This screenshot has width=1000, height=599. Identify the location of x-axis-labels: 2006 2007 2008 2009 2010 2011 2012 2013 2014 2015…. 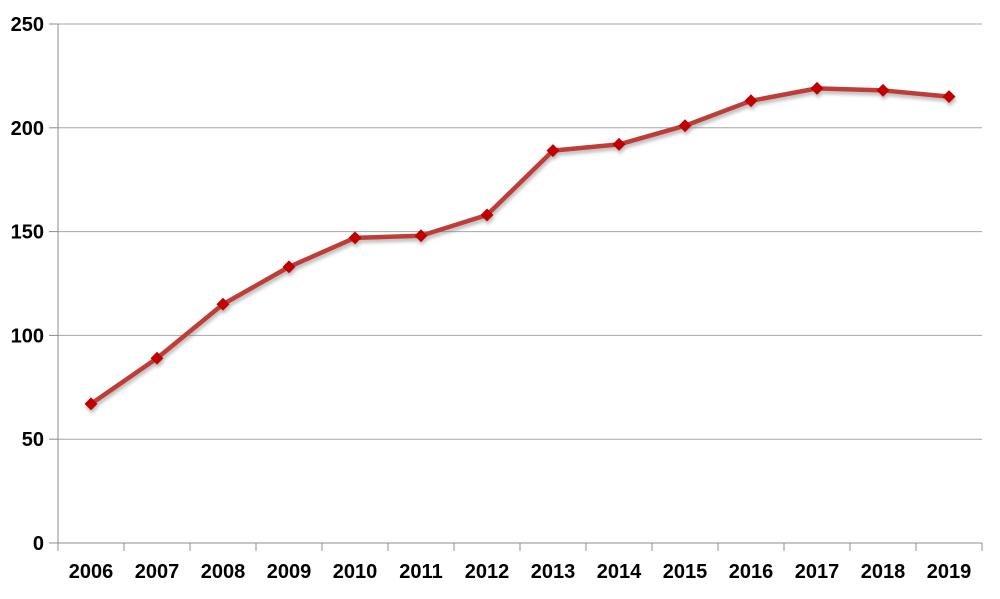
(520, 572).